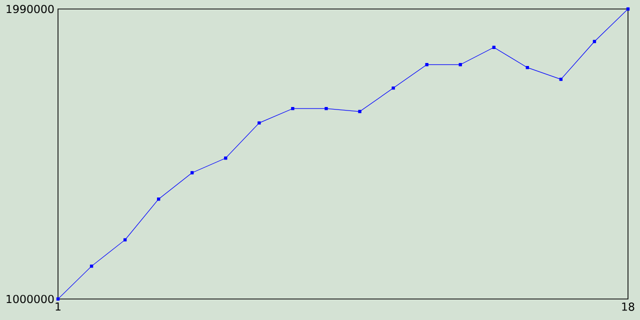 Image resolution: width=640 pixels, height=320 pixels. I want to click on y-tick-label: 1000000, so click(30, 299).